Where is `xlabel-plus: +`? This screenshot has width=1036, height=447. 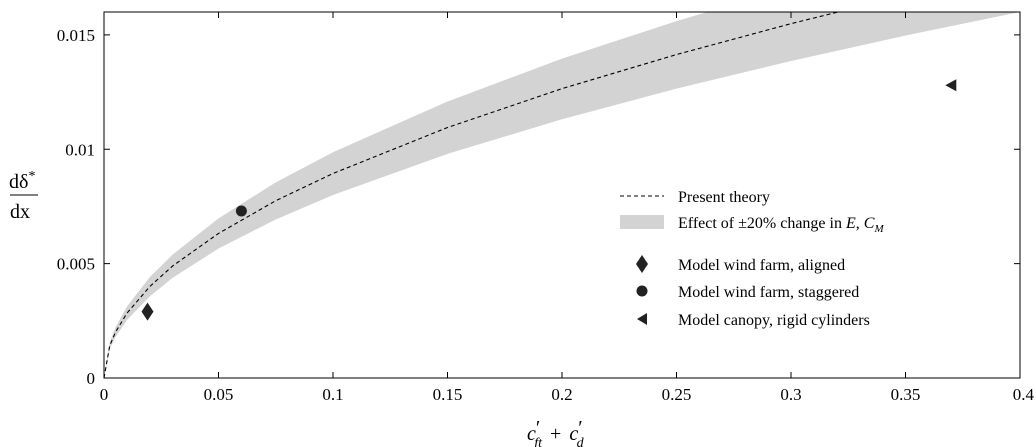 xlabel-plus: + is located at coordinates (555, 434).